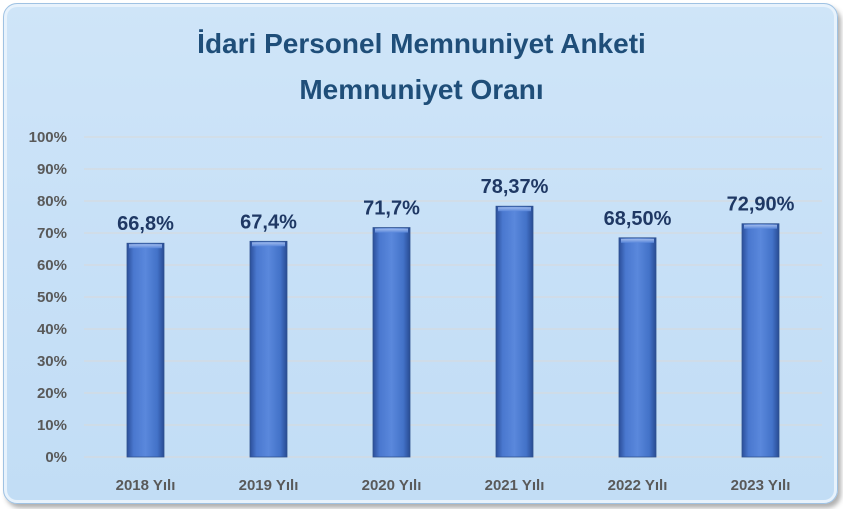 The height and width of the screenshot is (509, 843). Describe the element at coordinates (52, 265) in the screenshot. I see `y-tick-label: 60%` at that location.